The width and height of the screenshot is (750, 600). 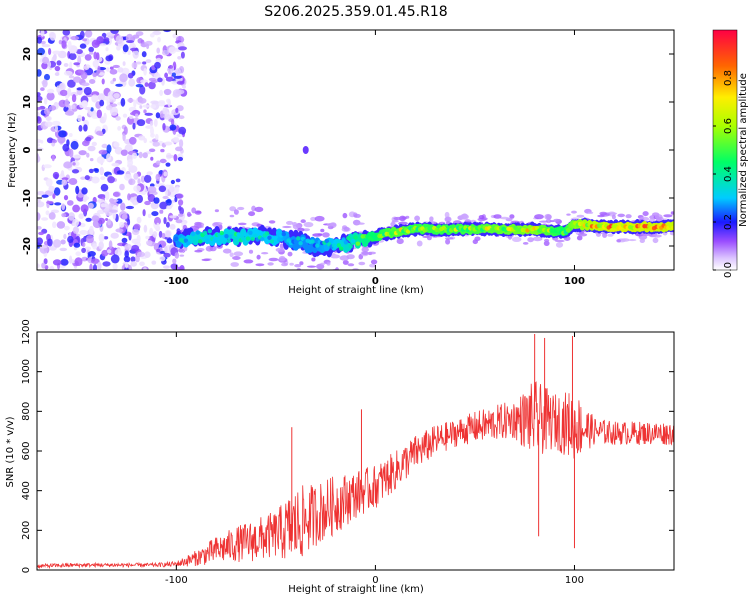 What do you see at coordinates (27, 246) in the screenshot?
I see `y-tick-label: -20` at bounding box center [27, 246].